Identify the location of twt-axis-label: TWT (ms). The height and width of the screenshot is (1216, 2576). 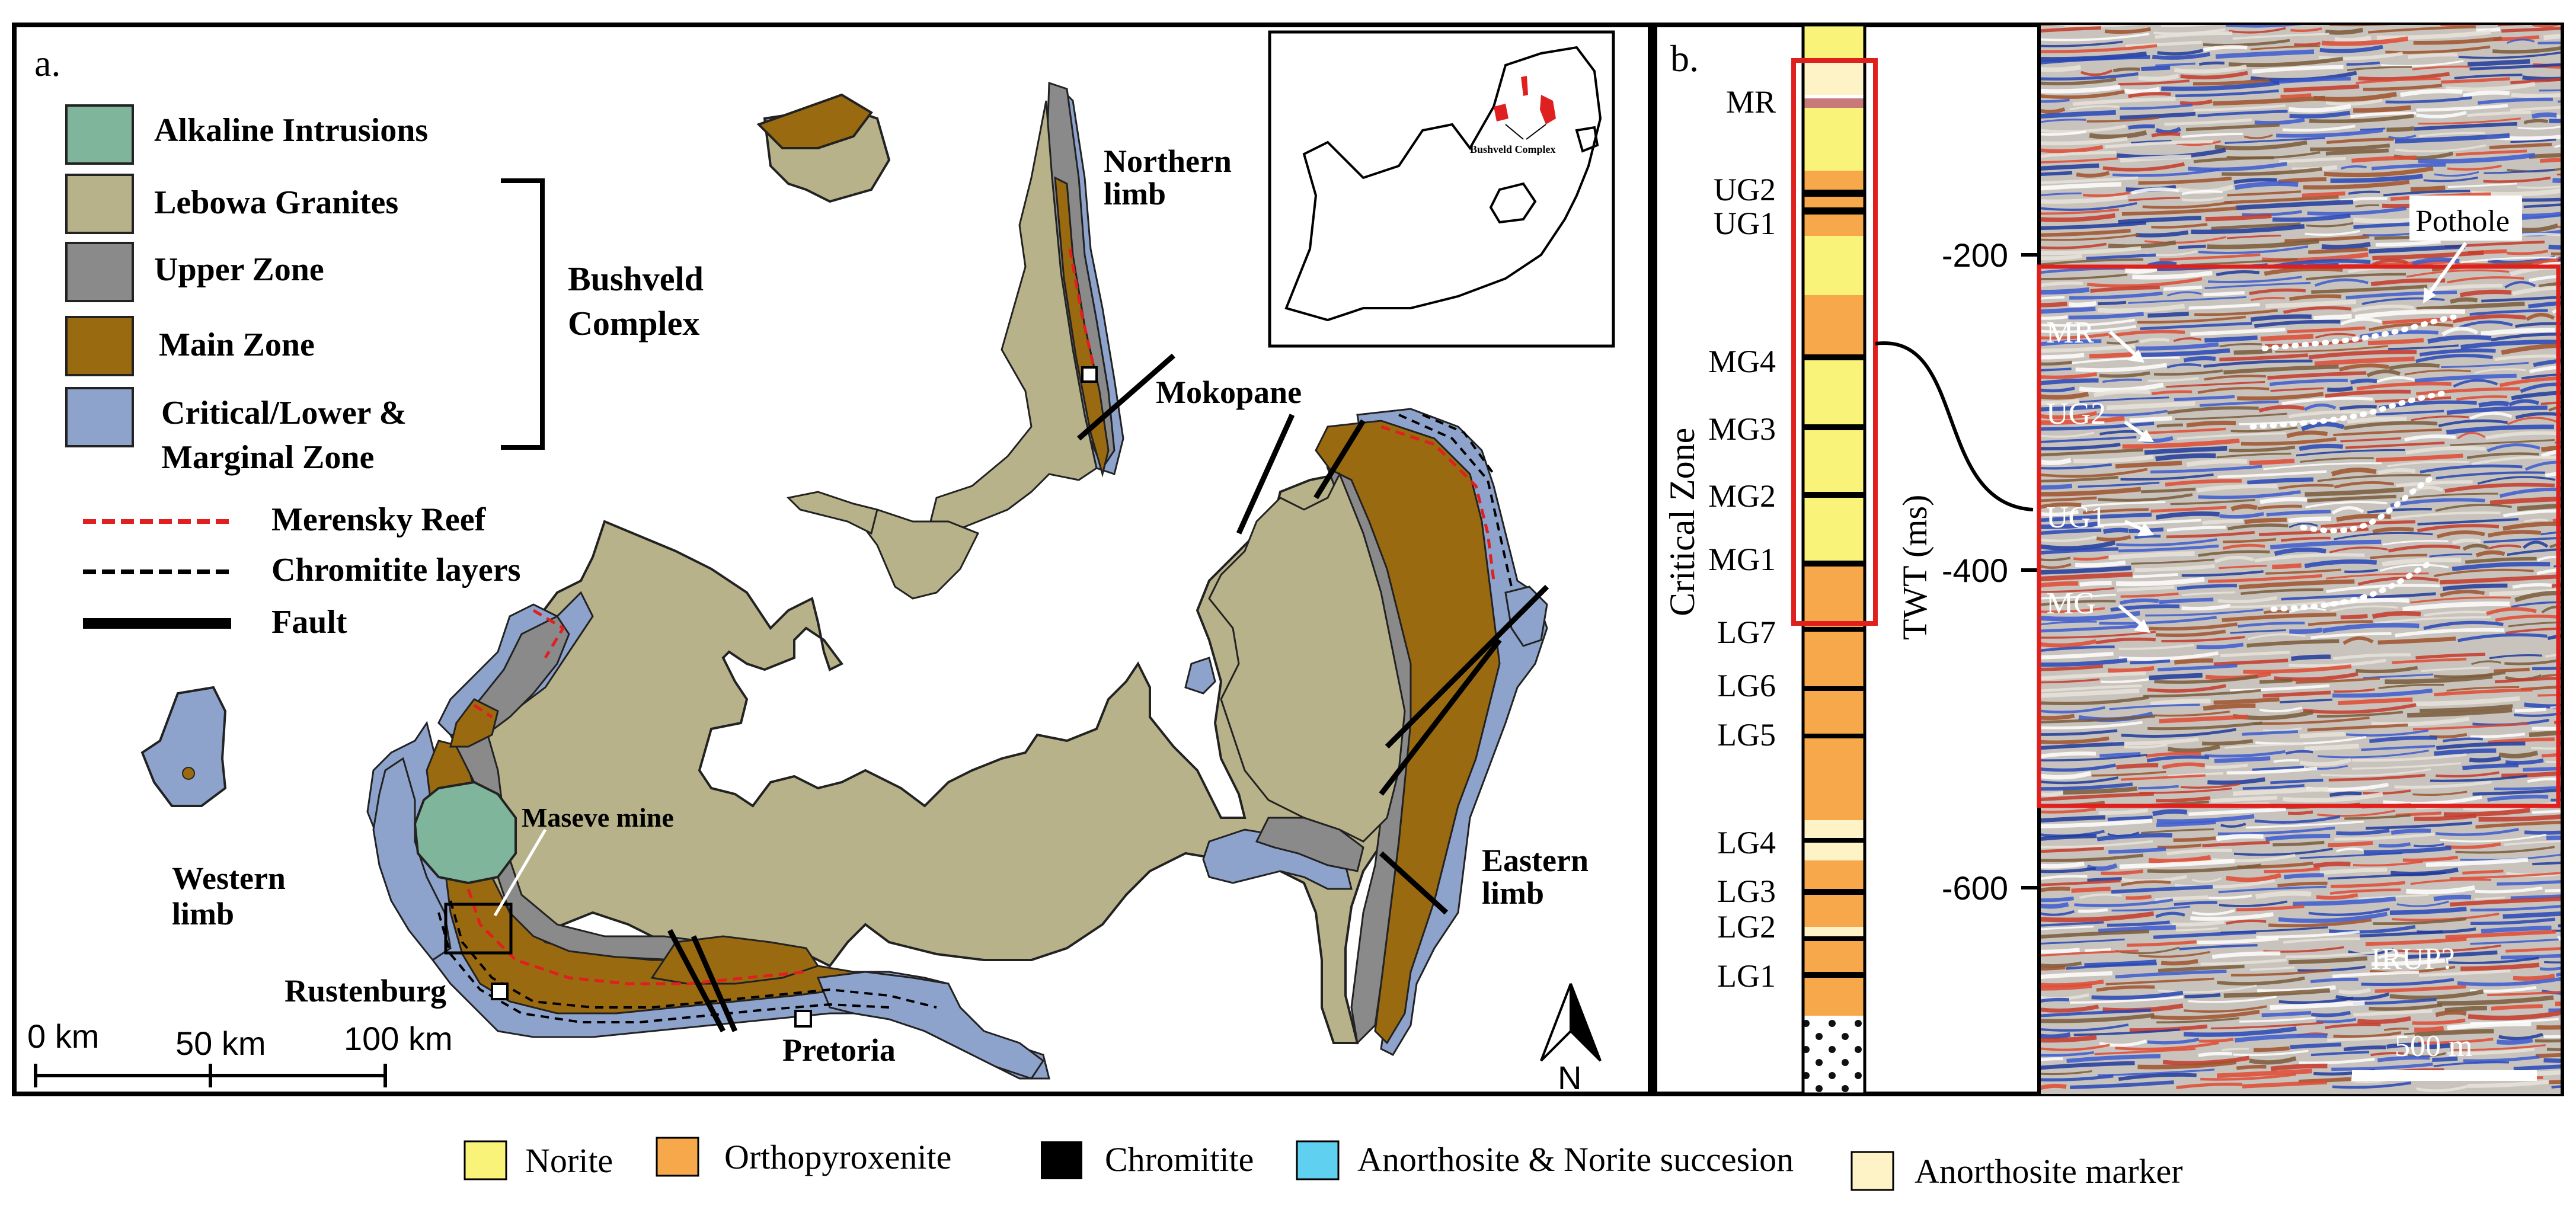
(1915, 567).